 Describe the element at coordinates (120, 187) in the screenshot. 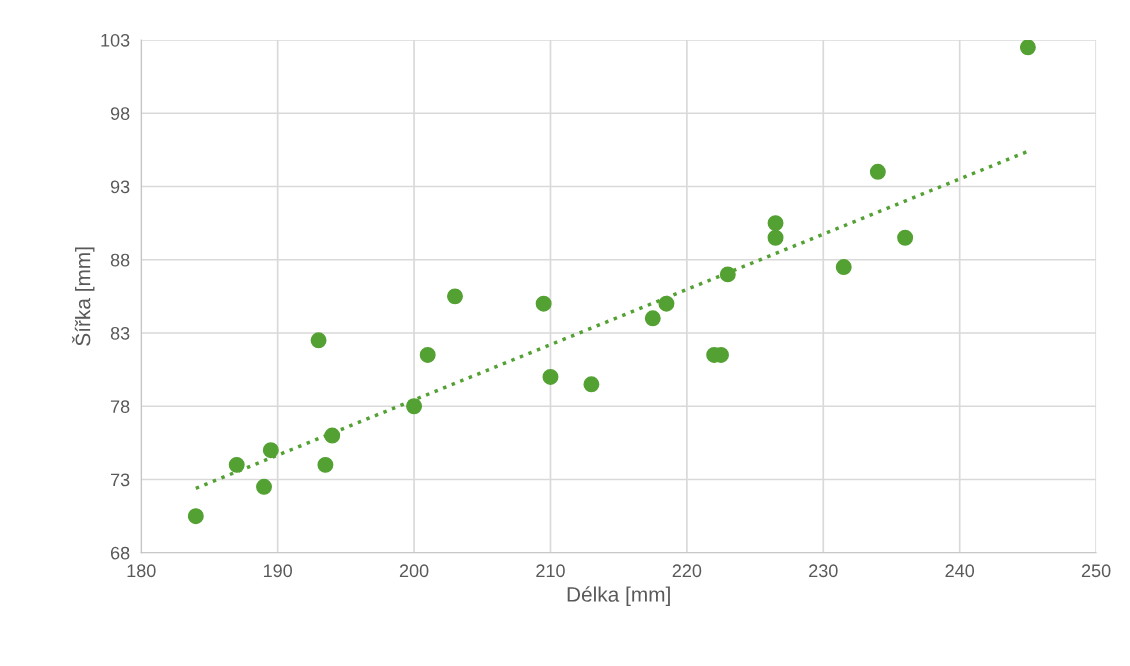

I see `y-tick-label: 93` at that location.